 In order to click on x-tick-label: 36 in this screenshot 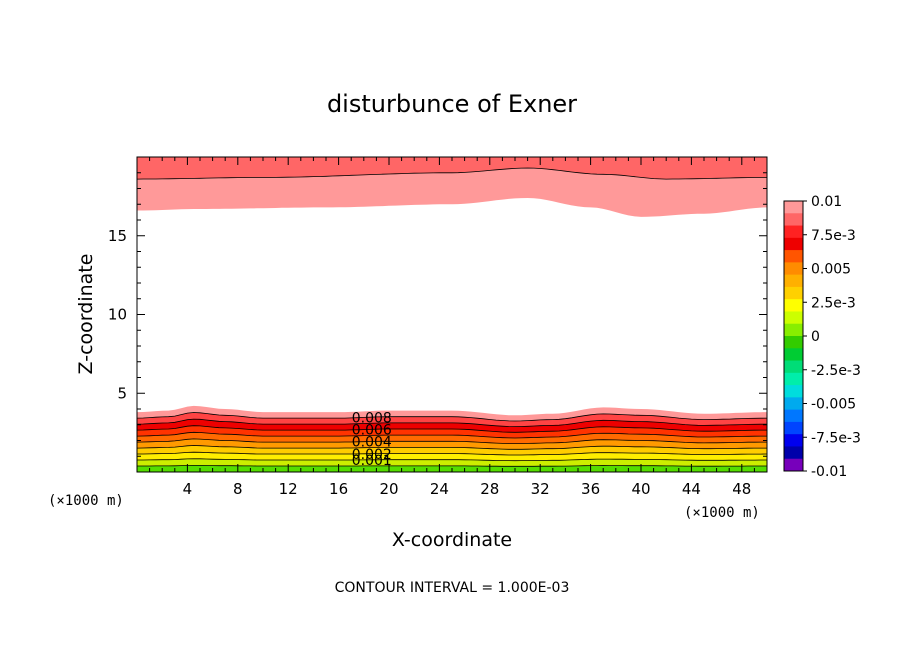, I will do `click(590, 489)`.